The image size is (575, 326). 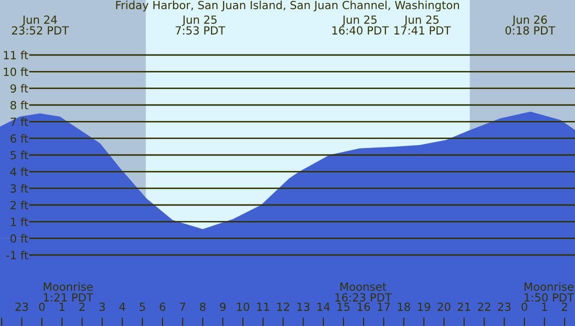 I want to click on x-tick-label: 22, so click(x=484, y=306).